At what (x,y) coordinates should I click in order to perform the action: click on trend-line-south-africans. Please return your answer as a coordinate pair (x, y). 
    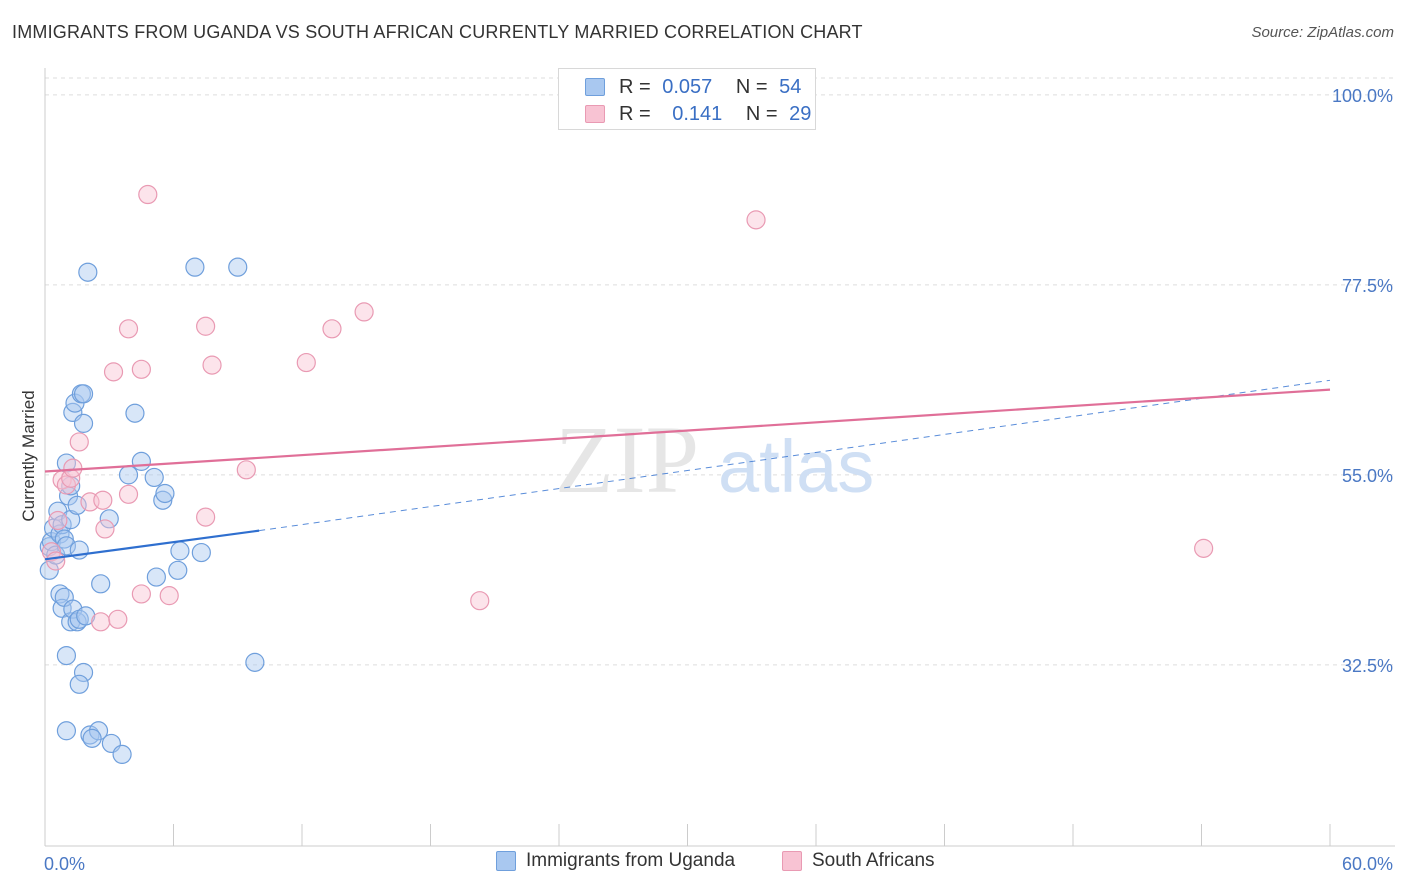
    Looking at the image, I should click on (687, 430).